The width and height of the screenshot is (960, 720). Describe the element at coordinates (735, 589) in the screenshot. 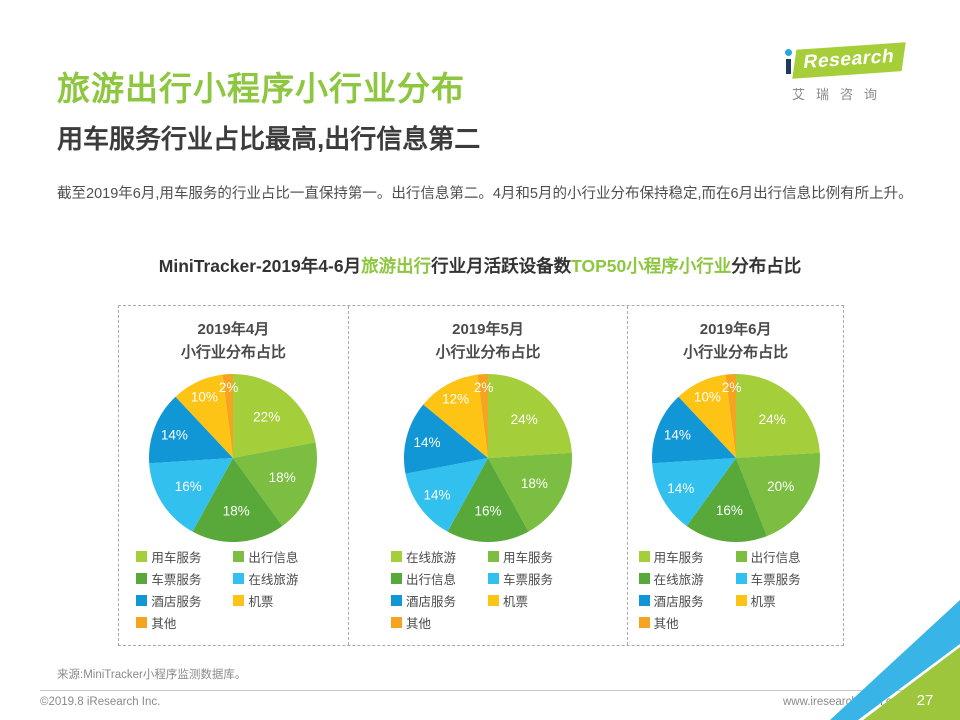

I see `legend-june: 用车服务 出行信息 在线旅游 车票服务 酒店服务 机票 其他` at that location.